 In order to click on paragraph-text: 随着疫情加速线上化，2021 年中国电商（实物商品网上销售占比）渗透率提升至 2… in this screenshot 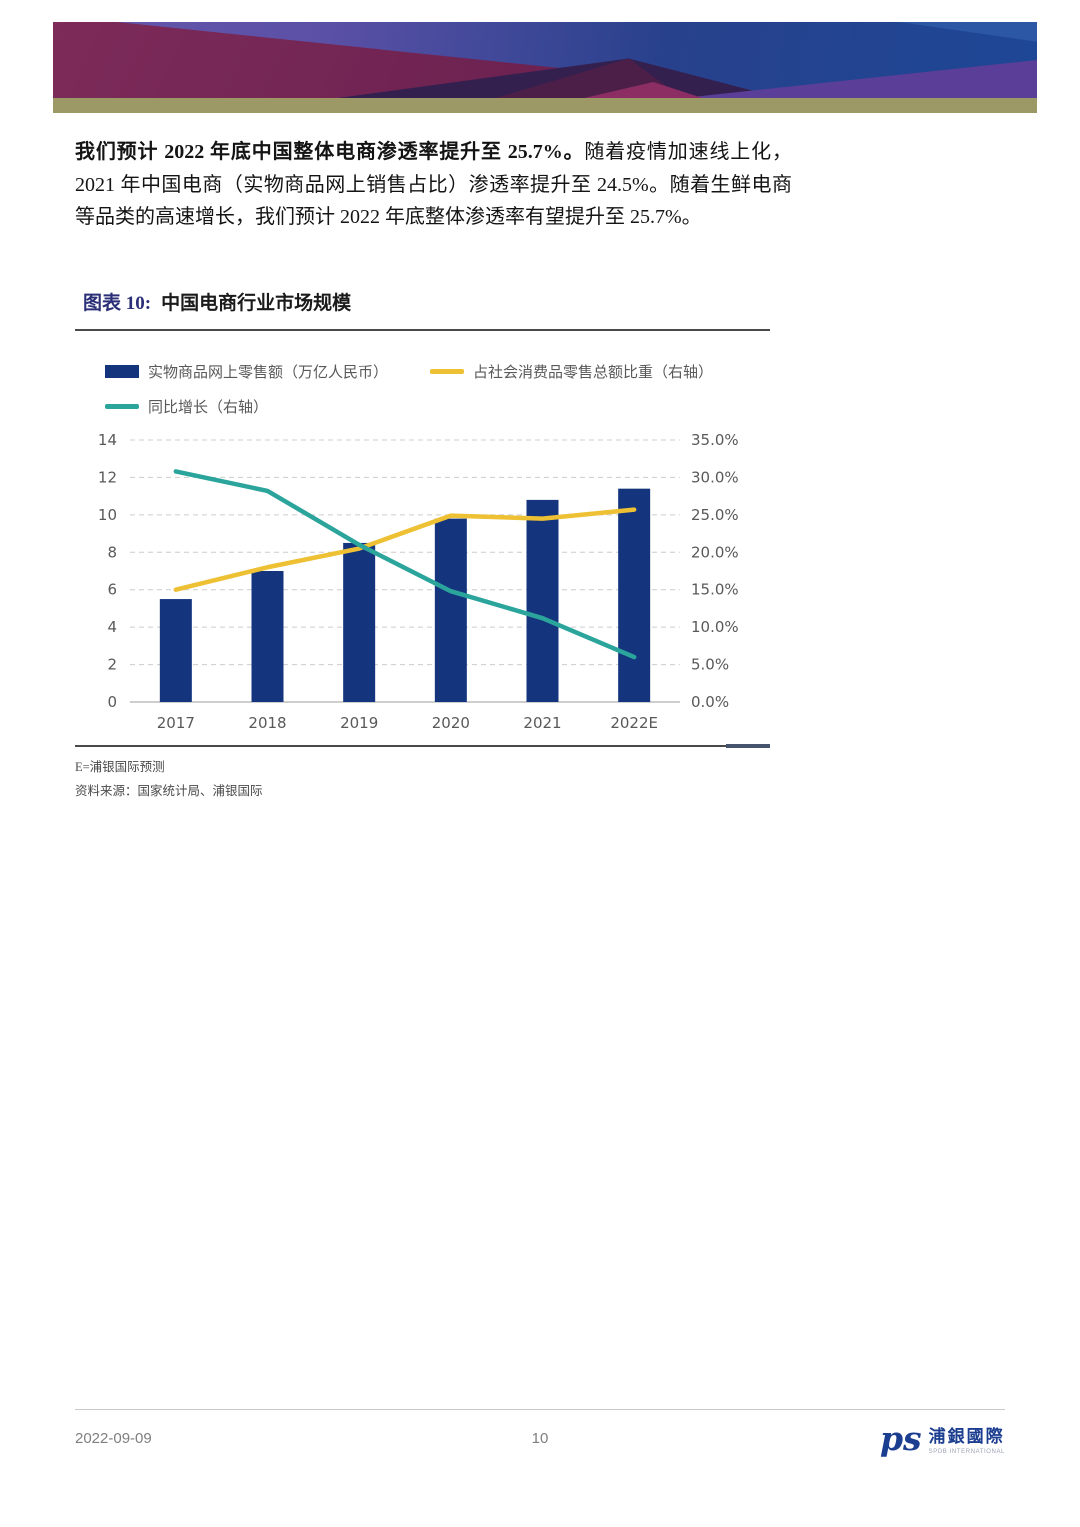, I will do `click(433, 184)`.